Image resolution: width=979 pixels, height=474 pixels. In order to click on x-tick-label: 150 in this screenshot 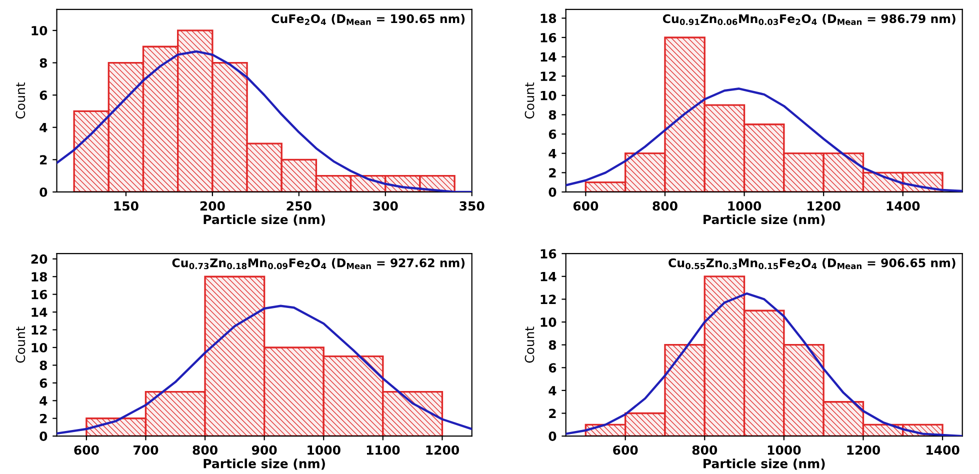, I will do `click(126, 206)`.